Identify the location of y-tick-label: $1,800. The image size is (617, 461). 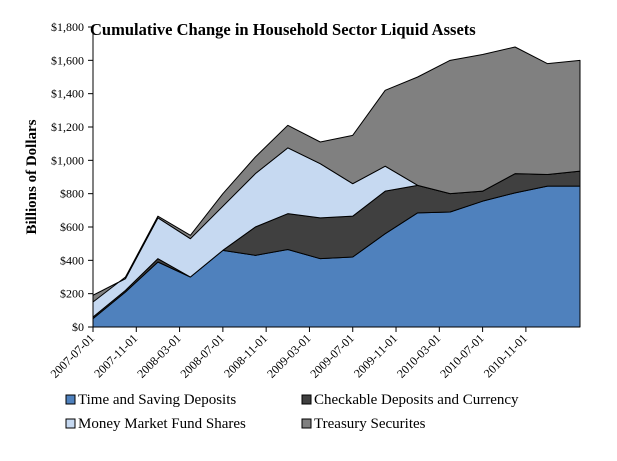
(67, 27).